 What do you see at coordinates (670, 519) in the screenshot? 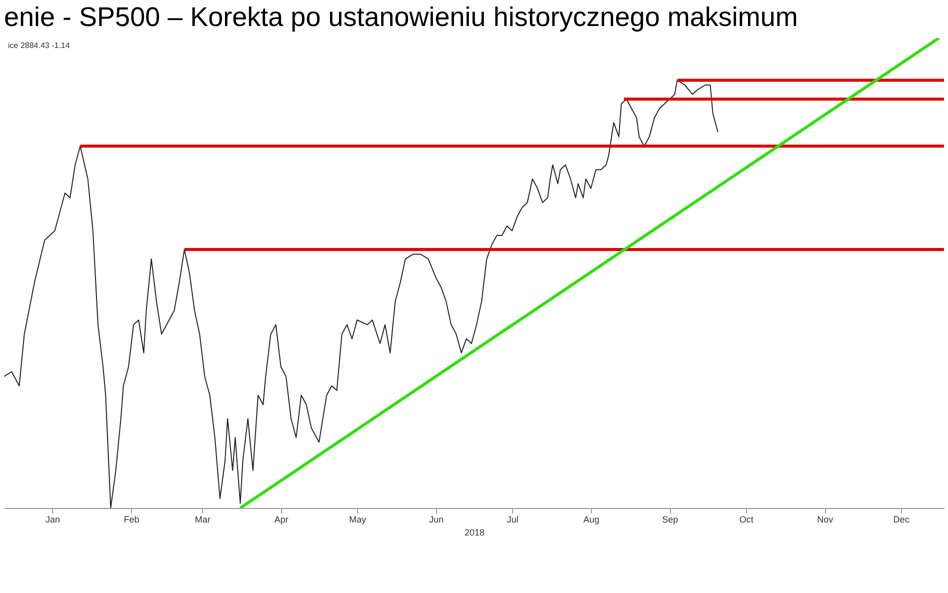
I see `x-tick-label: Sep` at bounding box center [670, 519].